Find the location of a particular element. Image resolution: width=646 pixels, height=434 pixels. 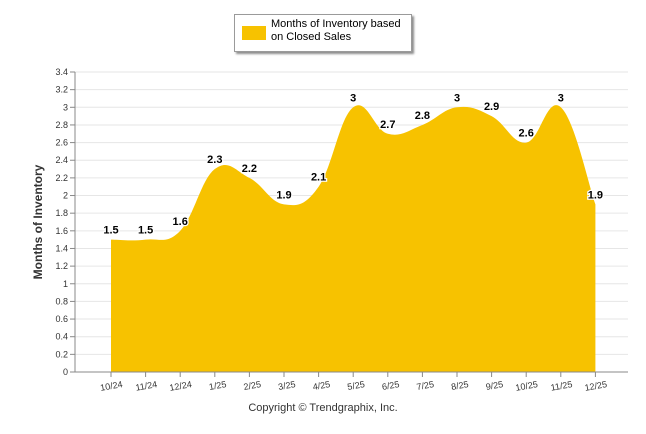

data-label: 2.9 is located at coordinates (491, 107).